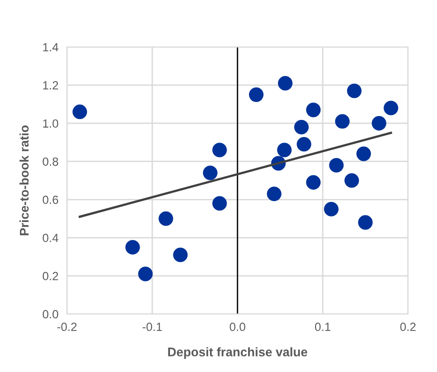 Image resolution: width=437 pixels, height=372 pixels. What do you see at coordinates (50, 276) in the screenshot?
I see `y-tick-label: 0.2` at bounding box center [50, 276].